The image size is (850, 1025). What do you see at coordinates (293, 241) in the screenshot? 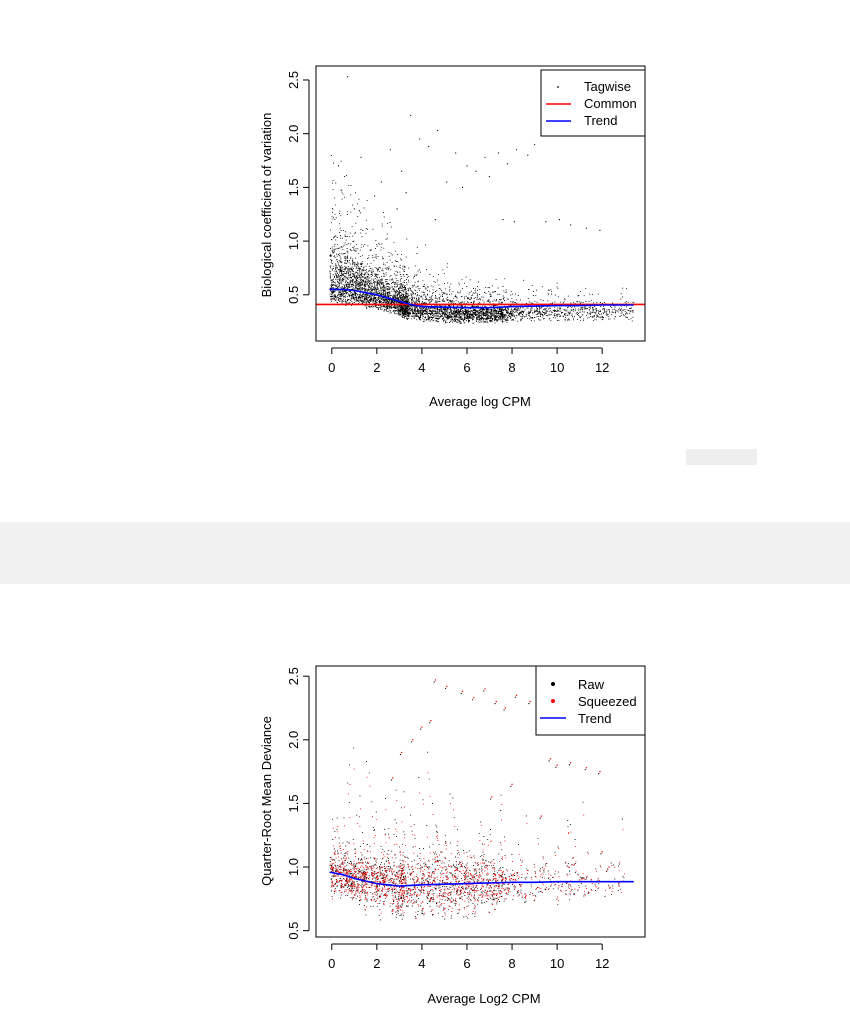
I see `y-tick-label: 1.0` at bounding box center [293, 241].